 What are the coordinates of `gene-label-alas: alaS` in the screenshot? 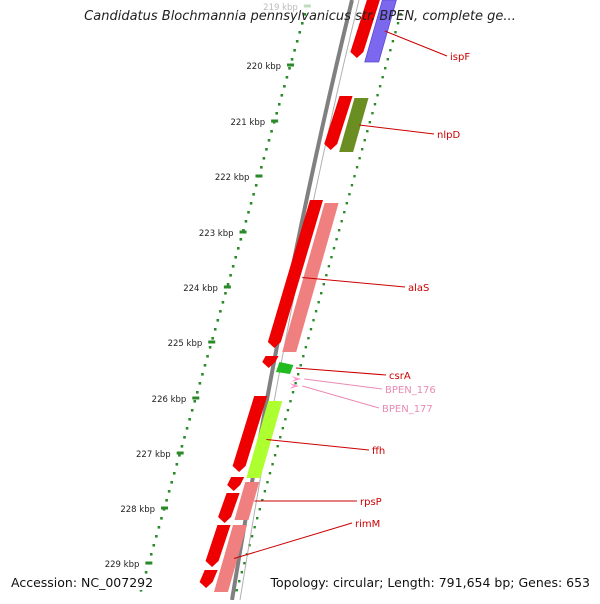 It's located at (418, 288).